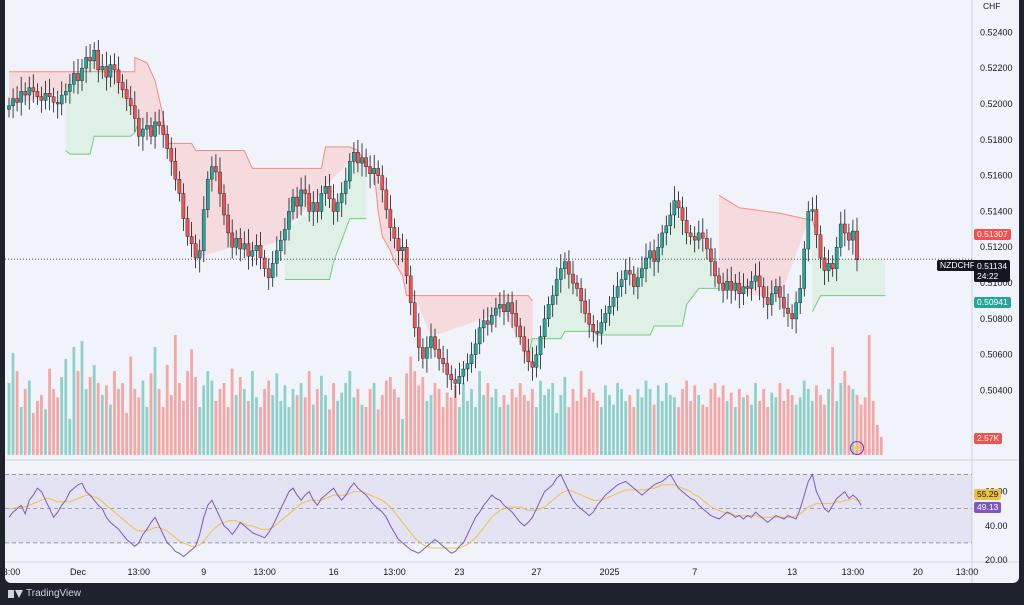  I want to click on price-tick-label: 0.52000, so click(996, 104).